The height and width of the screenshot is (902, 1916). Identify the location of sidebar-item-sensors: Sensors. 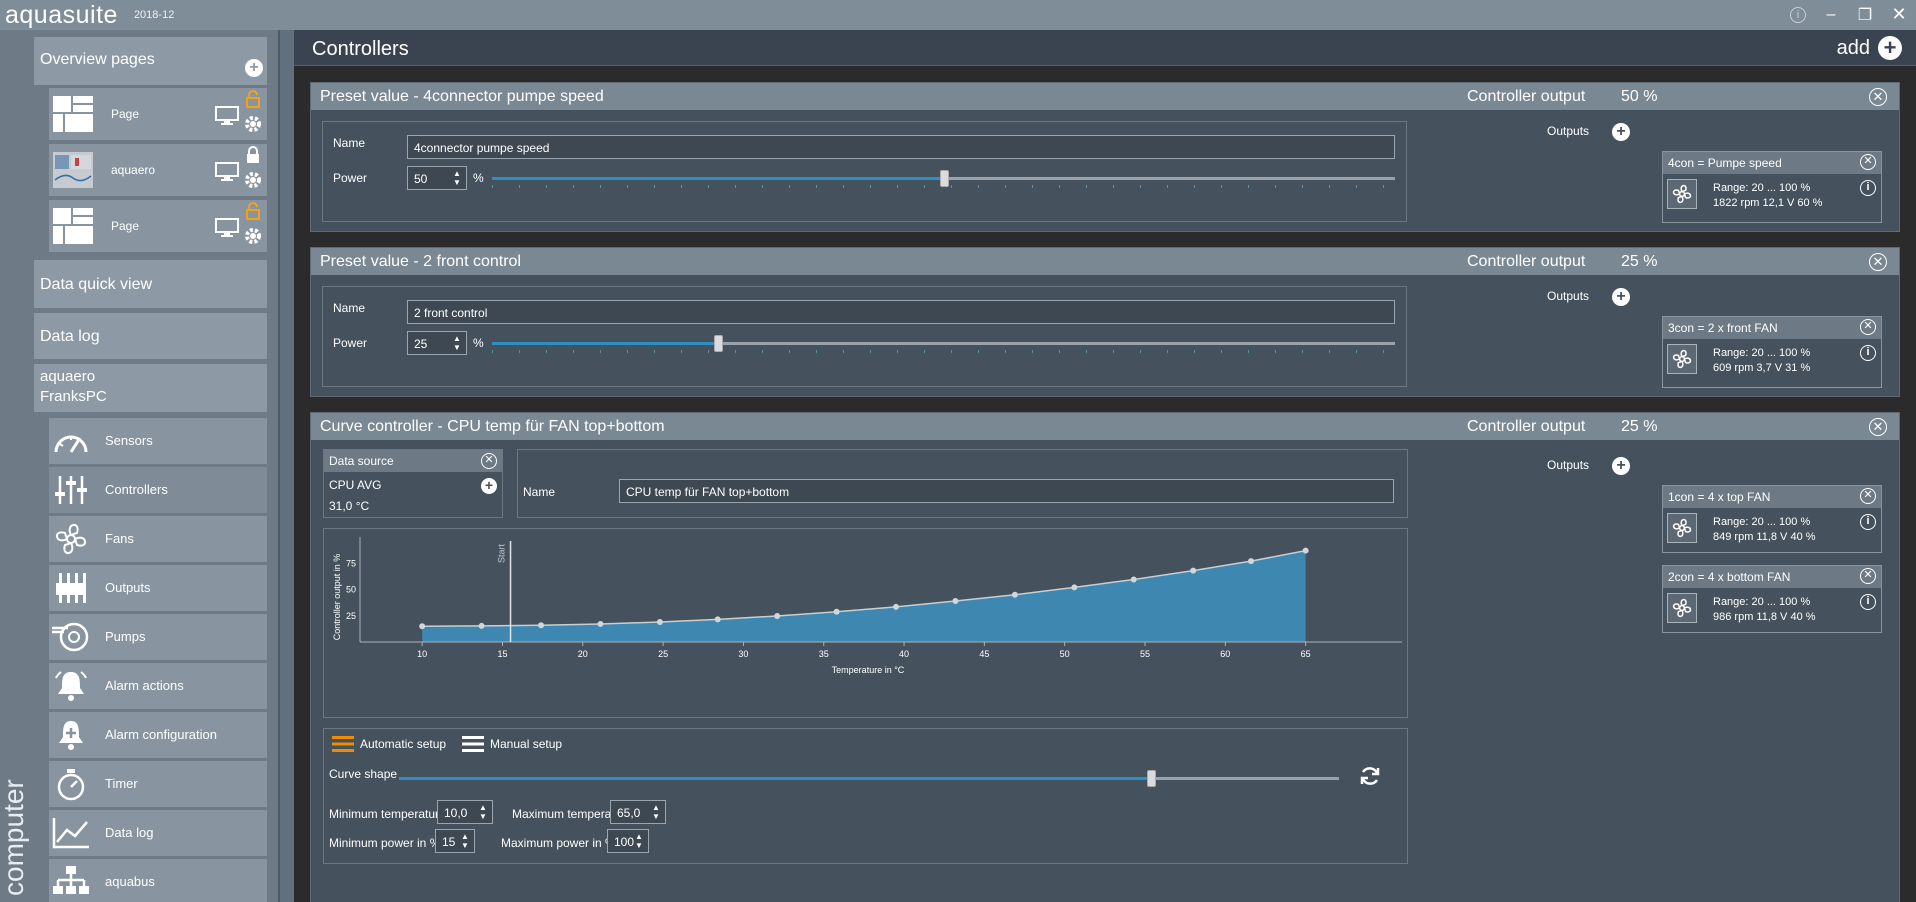
(158, 441).